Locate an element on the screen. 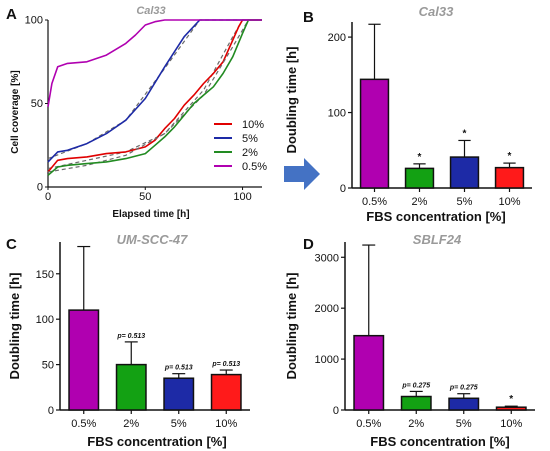  panel-a-fit-line-series-10pct is located at coordinates (145, 94).